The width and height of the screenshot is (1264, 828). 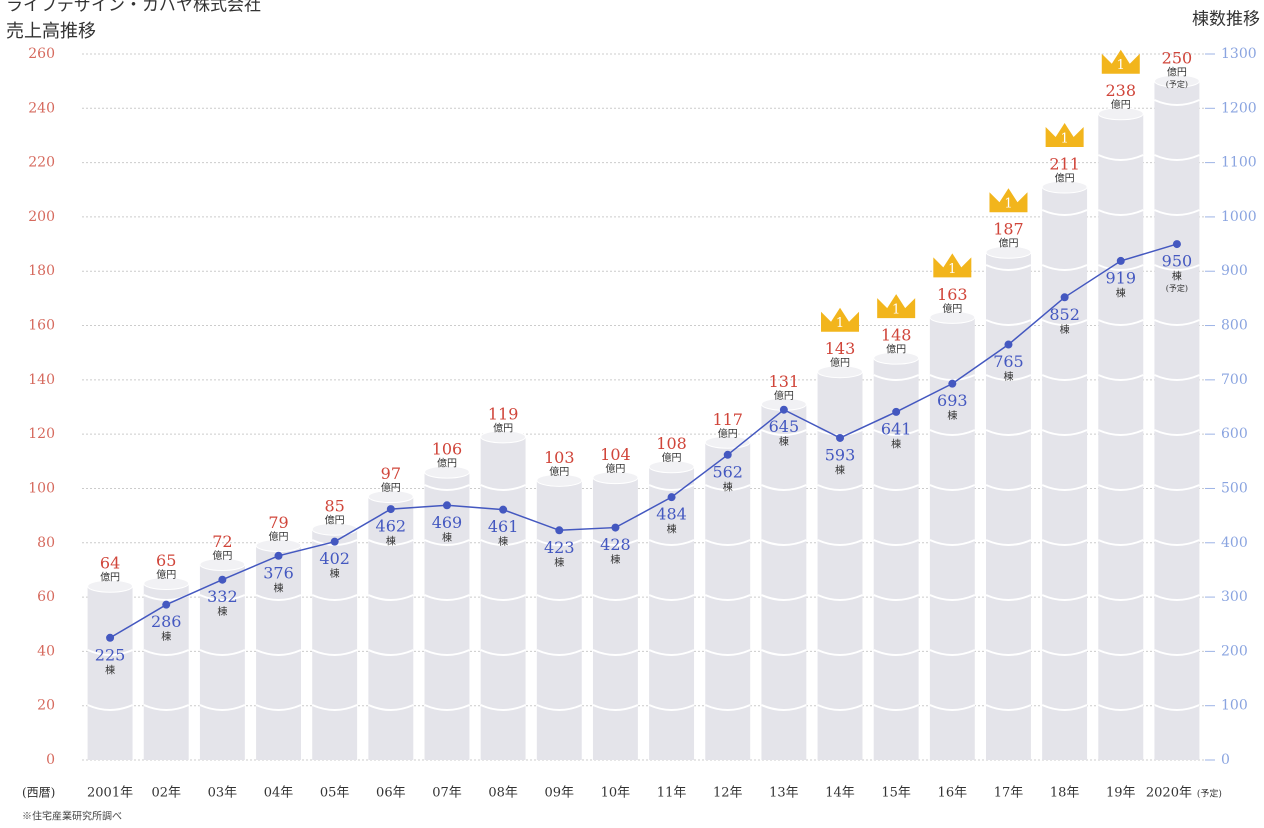 What do you see at coordinates (952, 294) in the screenshot?
I see `value-label: 163` at bounding box center [952, 294].